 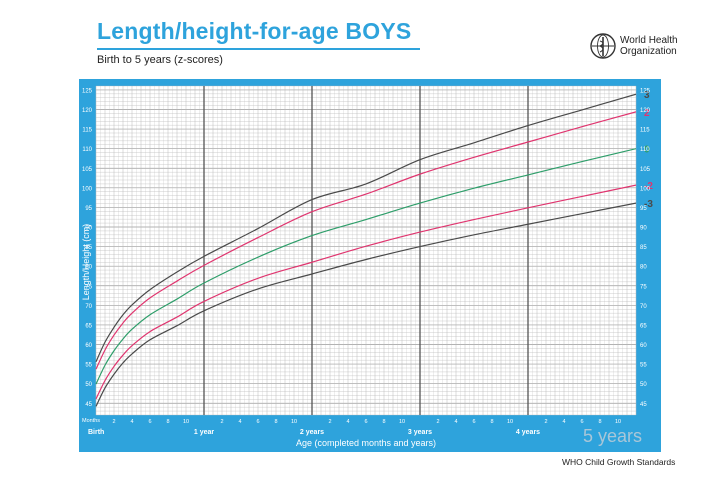 I want to click on series-label: -2, so click(x=648, y=186).